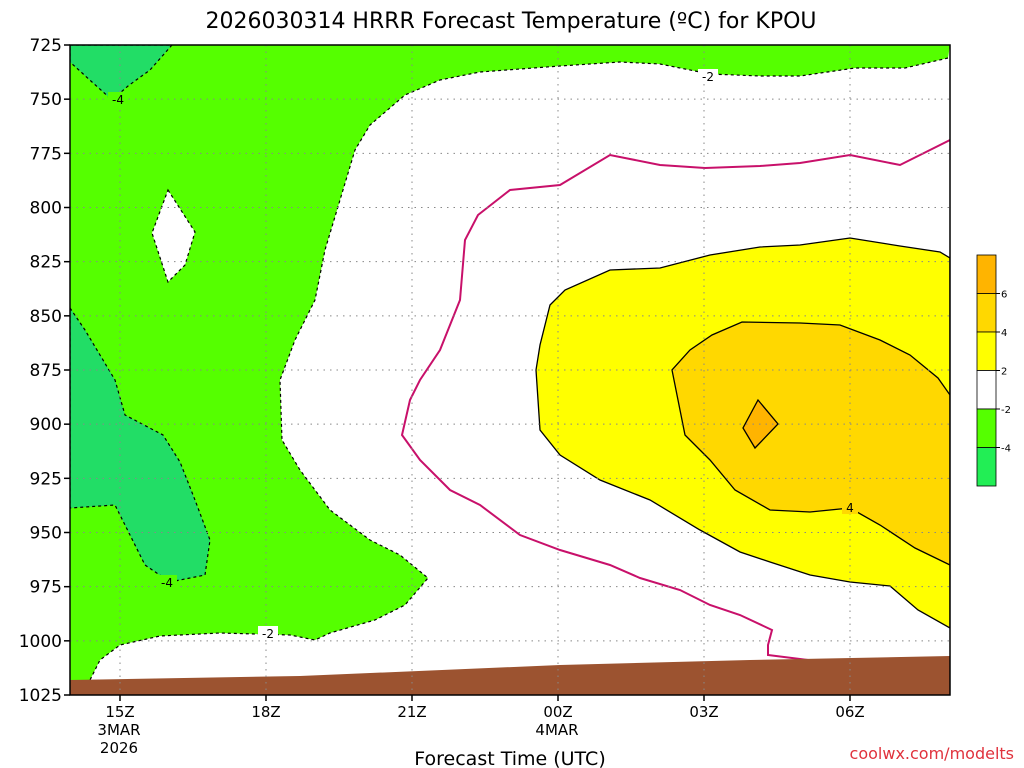 Image resolution: width=1024 pixels, height=768 pixels. I want to click on x-tick-label: 06Z, so click(849, 712).